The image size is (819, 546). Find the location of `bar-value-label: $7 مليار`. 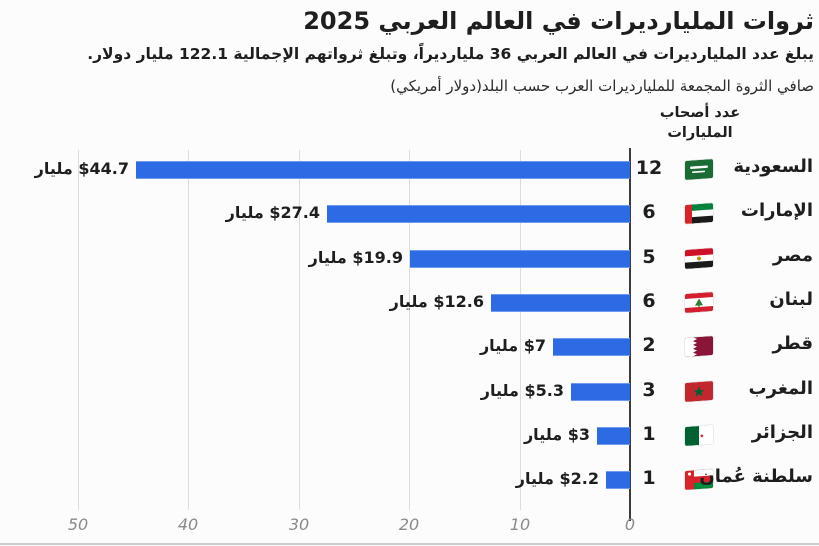

bar-value-label: $7 مليار is located at coordinates (512, 345).